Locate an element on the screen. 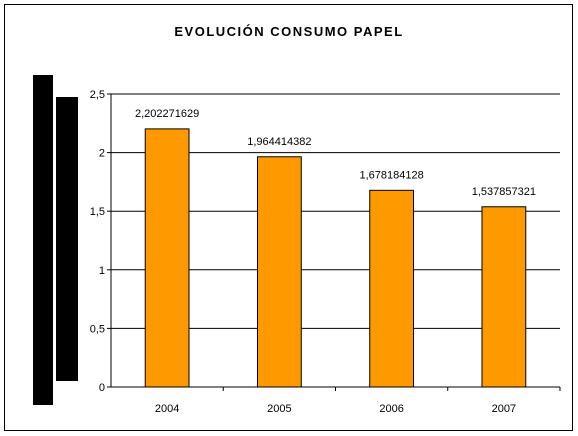 The height and width of the screenshot is (436, 578). data-label: 1,537857321 is located at coordinates (504, 192).